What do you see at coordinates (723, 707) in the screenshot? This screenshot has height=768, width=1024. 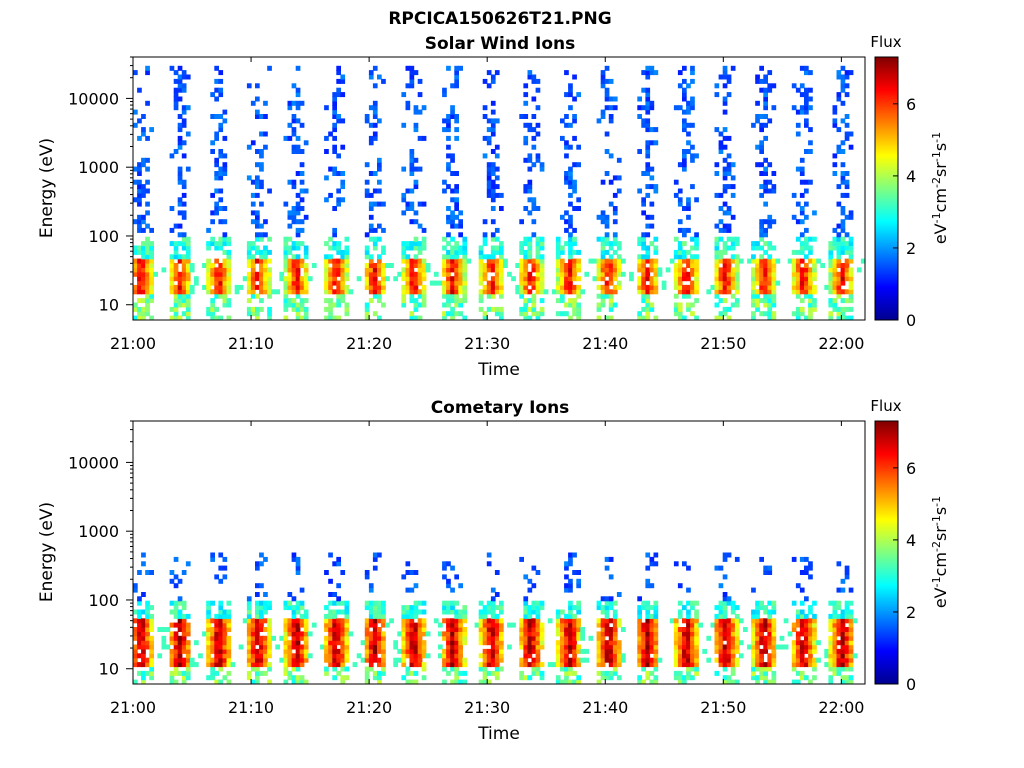 I see `x-tick-label: 21:50` at bounding box center [723, 707].